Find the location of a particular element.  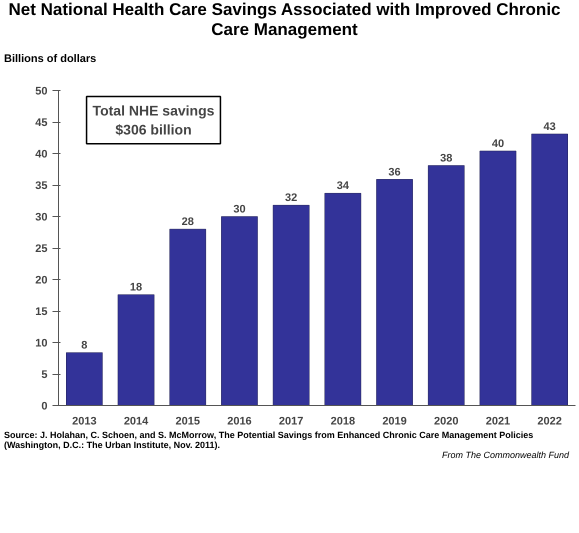

source-note: Source: J. Holahan, C. Schoen, and S. McMorrow, The Potential Savings from Enhanced Chronic Care Management Policies (Washington, D.C.: The Urban Institute, Nov. 2011). is located at coordinates (269, 440).